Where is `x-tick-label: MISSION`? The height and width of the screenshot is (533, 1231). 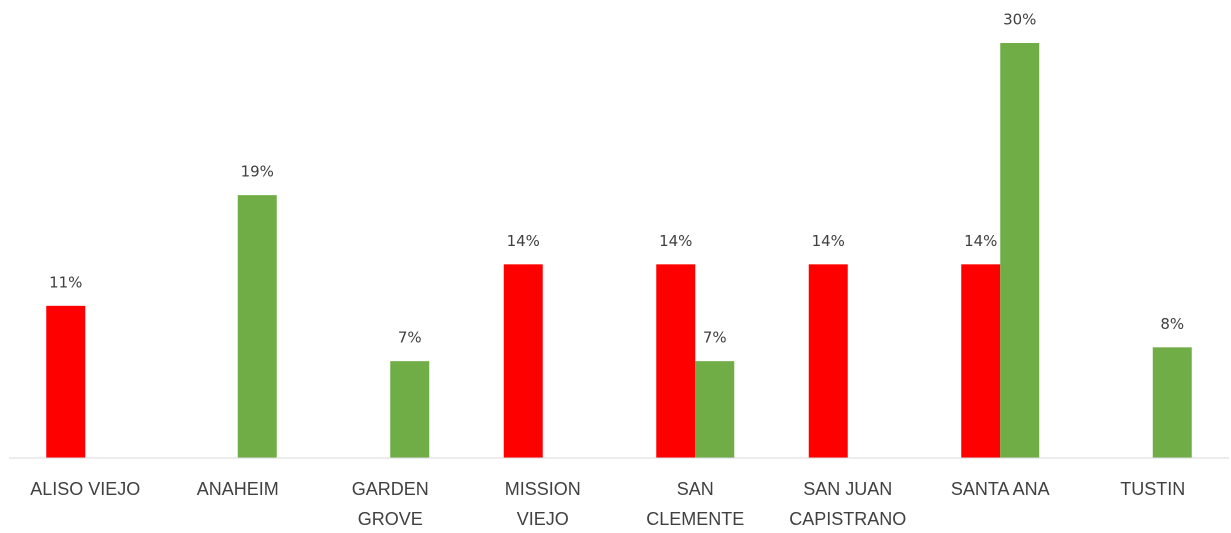 x-tick-label: MISSION is located at coordinates (543, 489).